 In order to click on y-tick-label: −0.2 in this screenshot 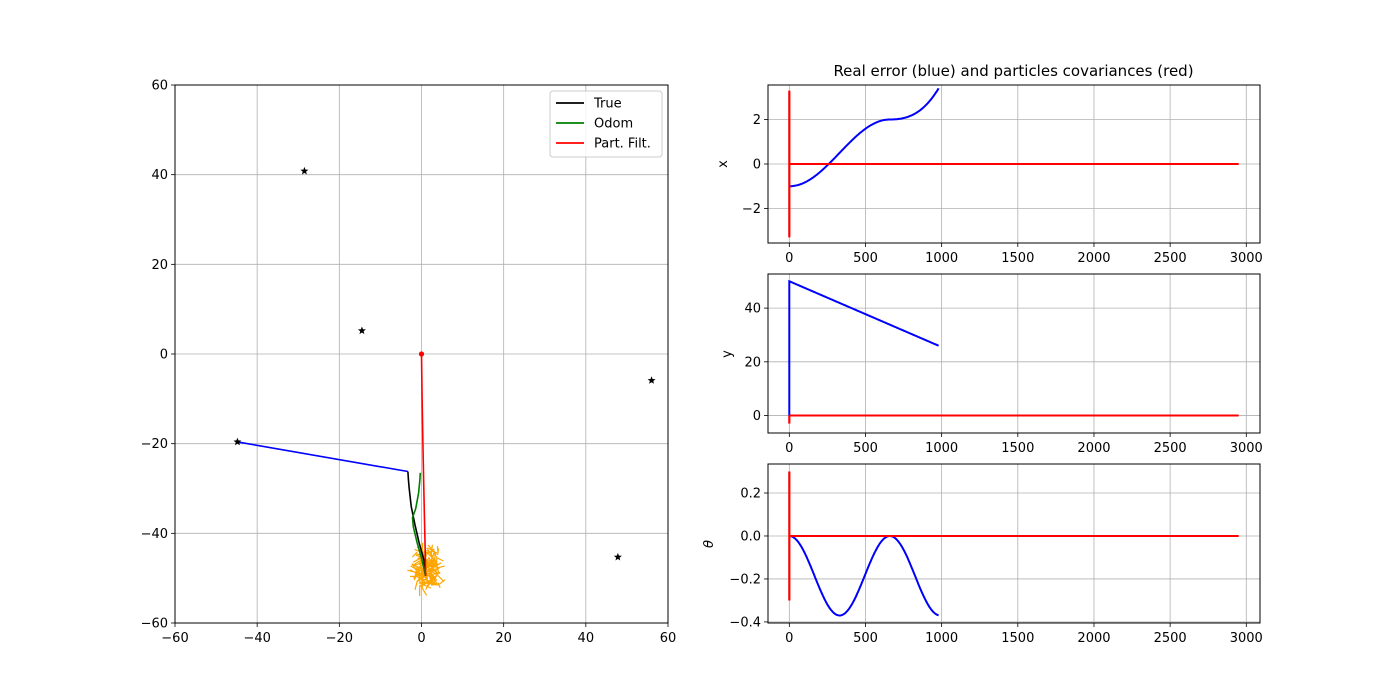, I will do `click(745, 579)`.